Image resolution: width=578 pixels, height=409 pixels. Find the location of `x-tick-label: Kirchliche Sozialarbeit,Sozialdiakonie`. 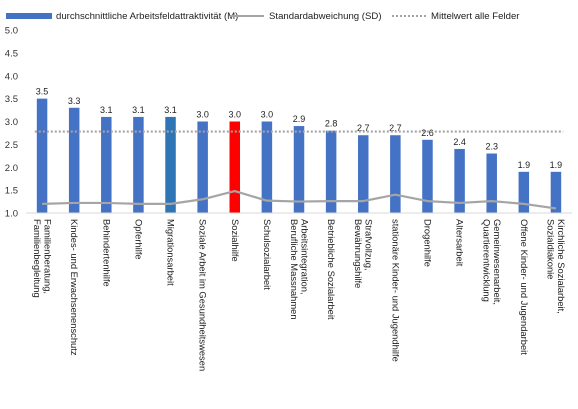

x-tick-label: Kirchliche Sozialarbeit,Sozialdiakonie is located at coordinates (557, 266).